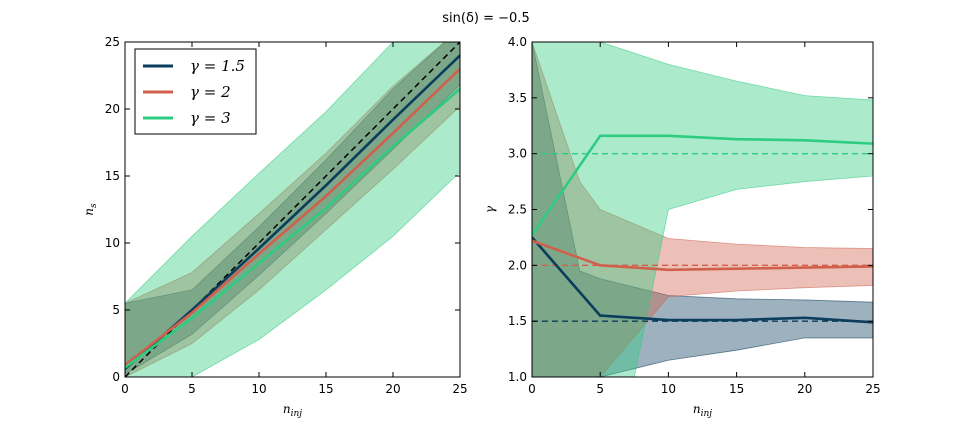  I want to click on left-ylabel: ns, so click(90, 209).